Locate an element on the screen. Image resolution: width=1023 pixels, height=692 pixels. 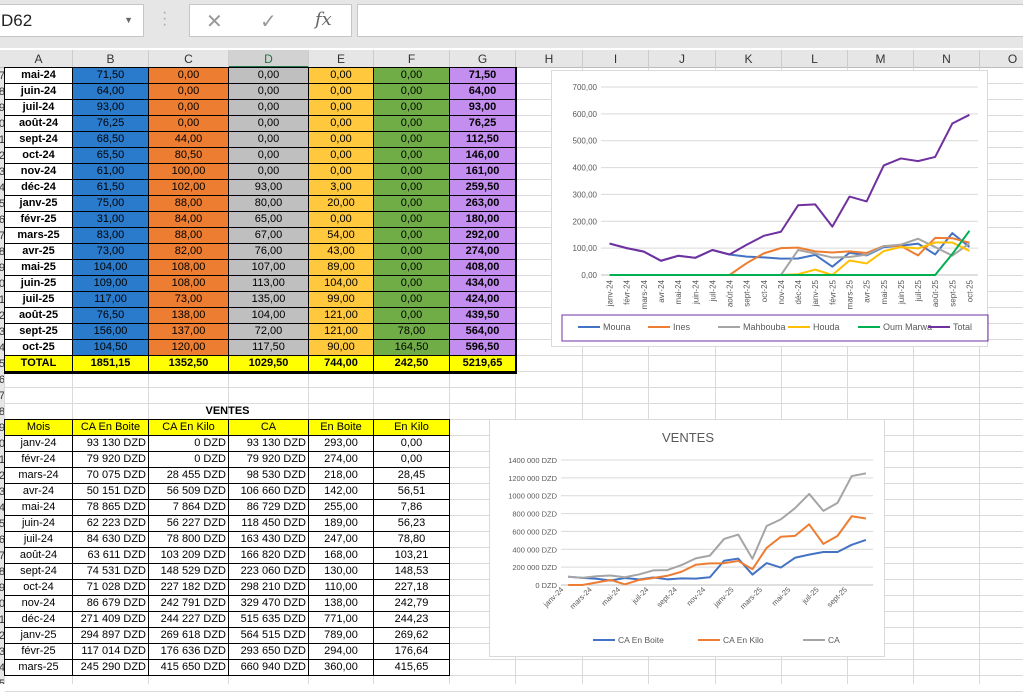
total-cell: 1352,50 is located at coordinates (188, 363).